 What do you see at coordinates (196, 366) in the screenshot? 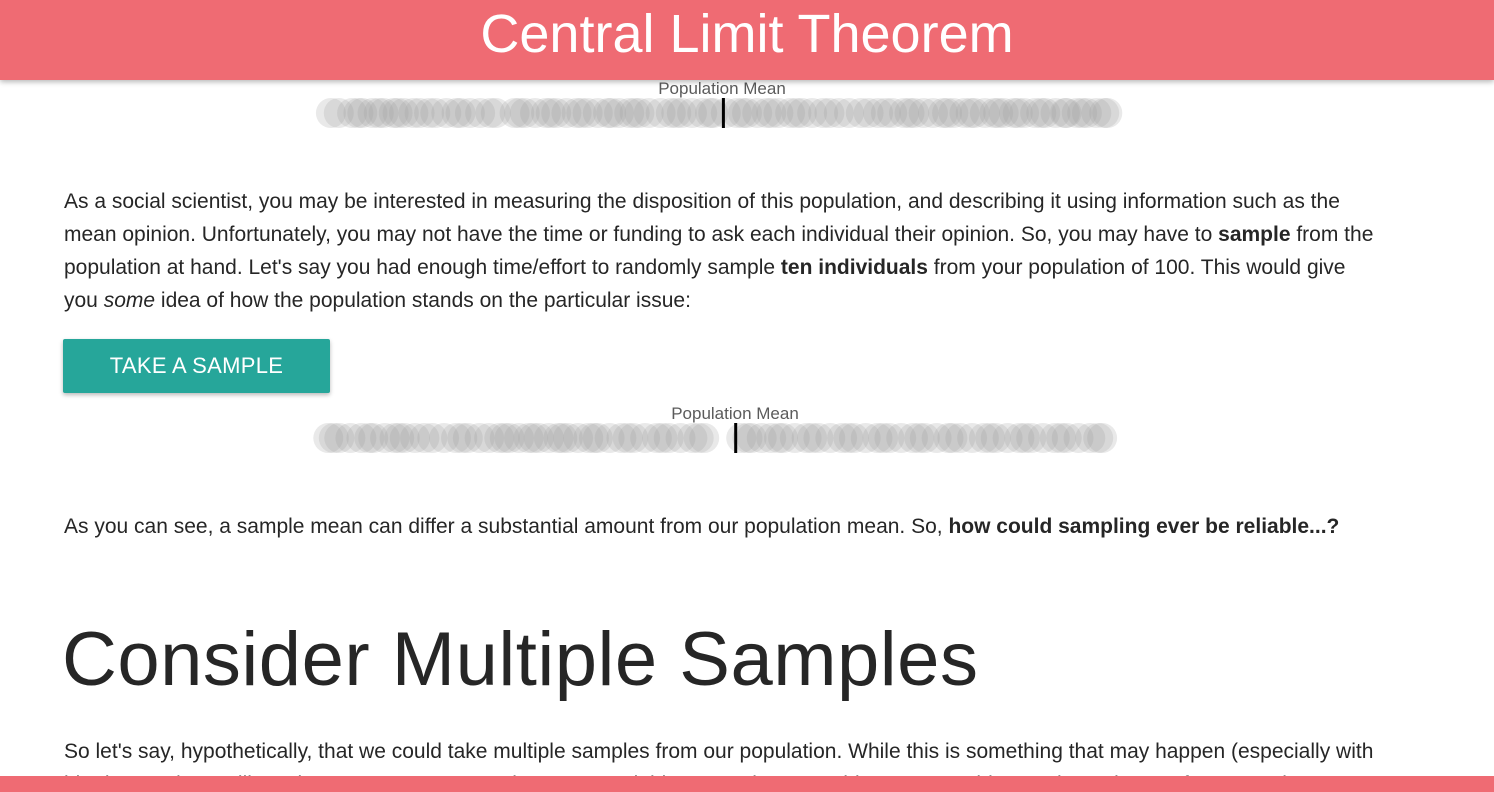
I see `take-sample-button: TAKE A SAMPLE` at bounding box center [196, 366].